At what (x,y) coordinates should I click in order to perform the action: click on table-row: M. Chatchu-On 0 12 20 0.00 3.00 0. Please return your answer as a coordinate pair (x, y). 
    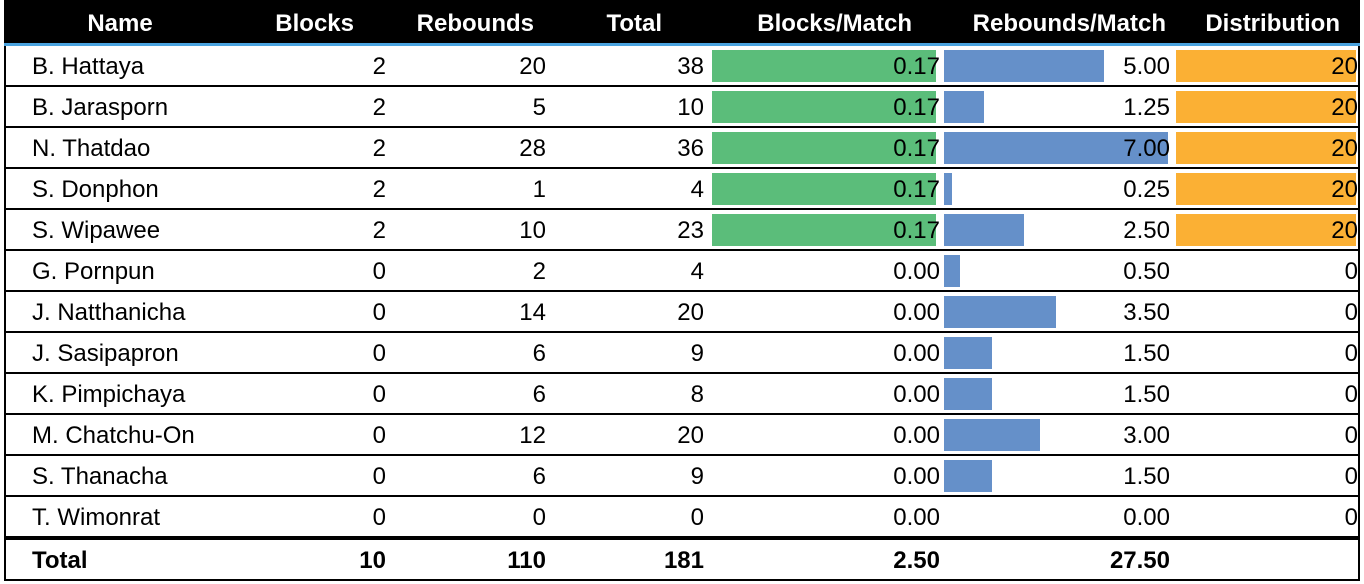
    Looking at the image, I should click on (682, 435).